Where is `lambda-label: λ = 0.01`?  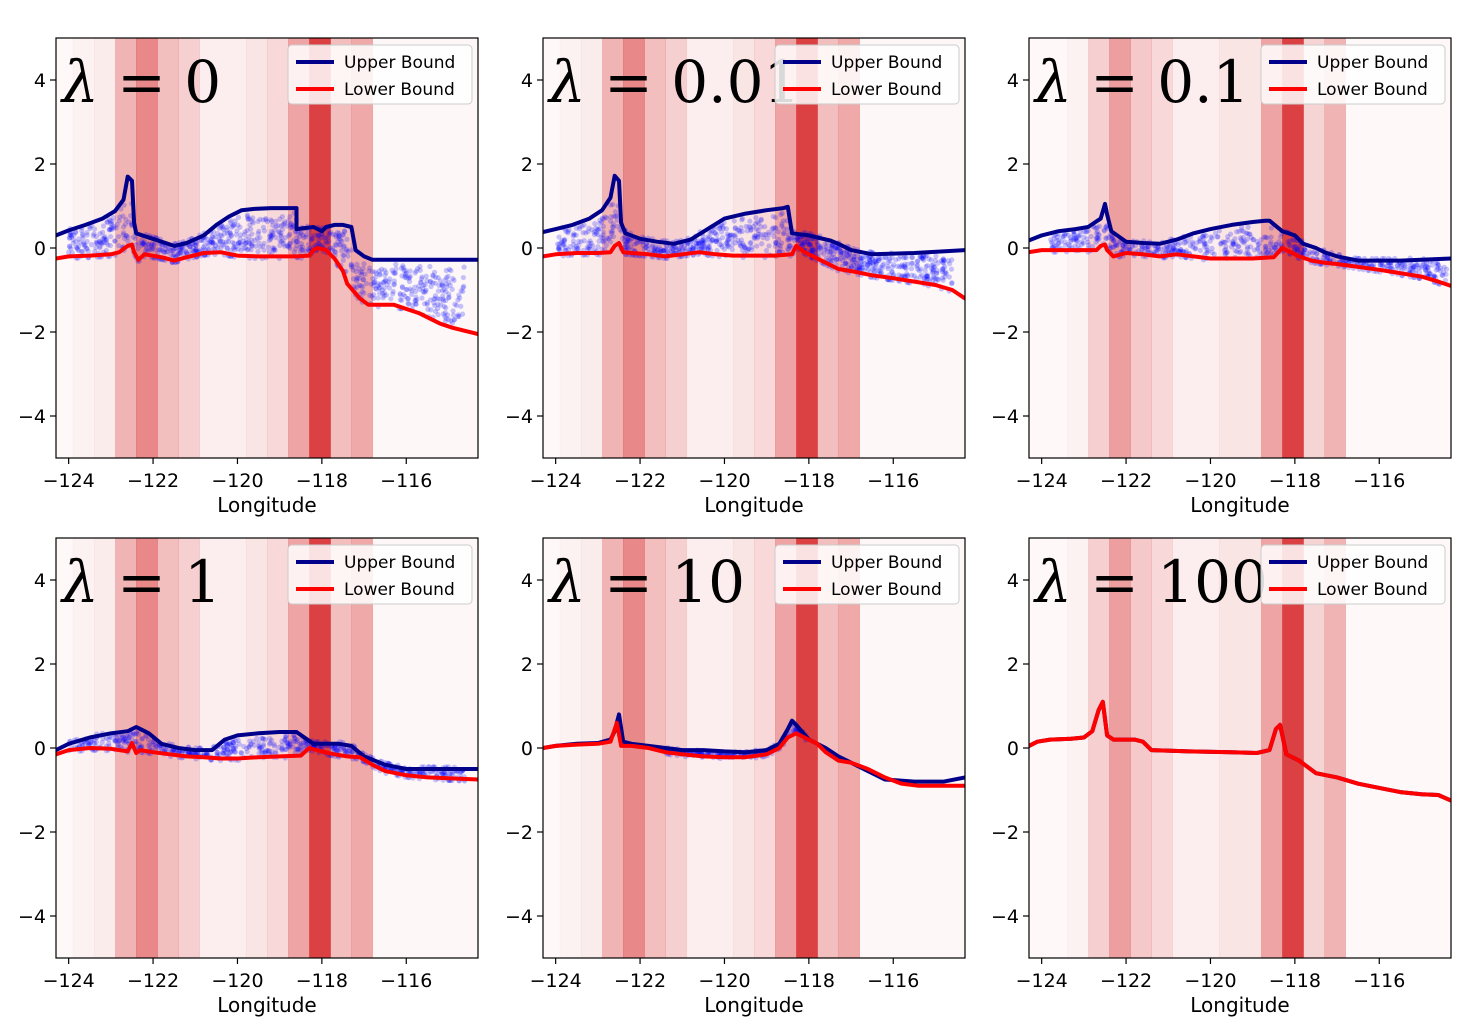 lambda-label: λ = 0.01 is located at coordinates (673, 82).